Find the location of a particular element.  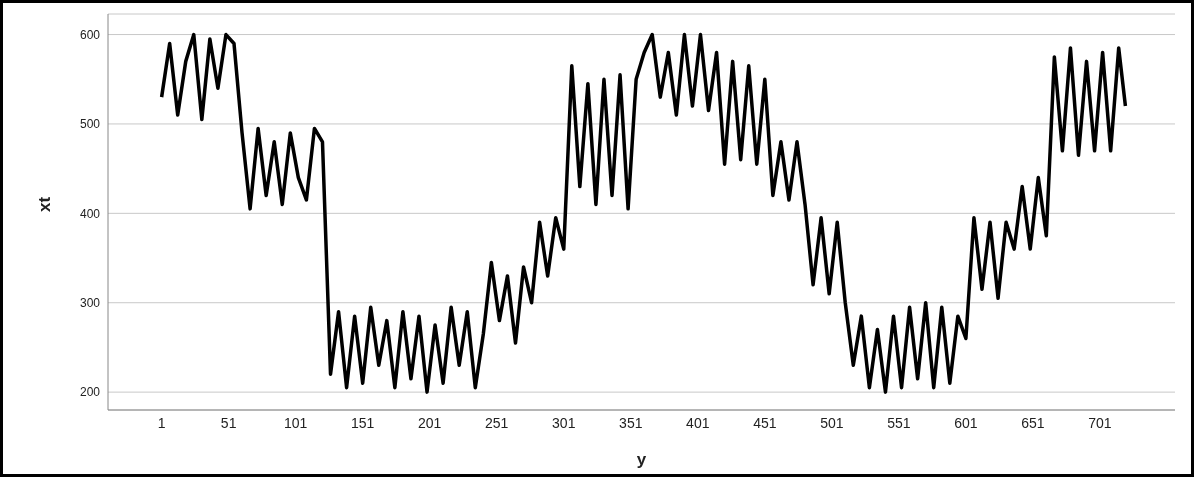

y-tick-label: 300 is located at coordinates (90, 302).